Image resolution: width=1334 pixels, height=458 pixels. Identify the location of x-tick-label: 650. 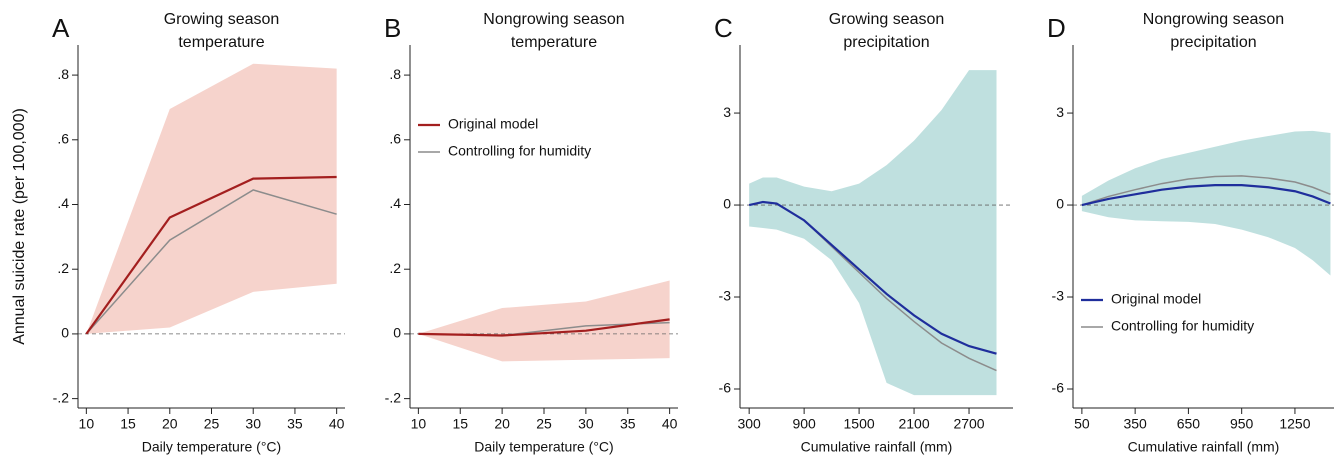
(1189, 424).